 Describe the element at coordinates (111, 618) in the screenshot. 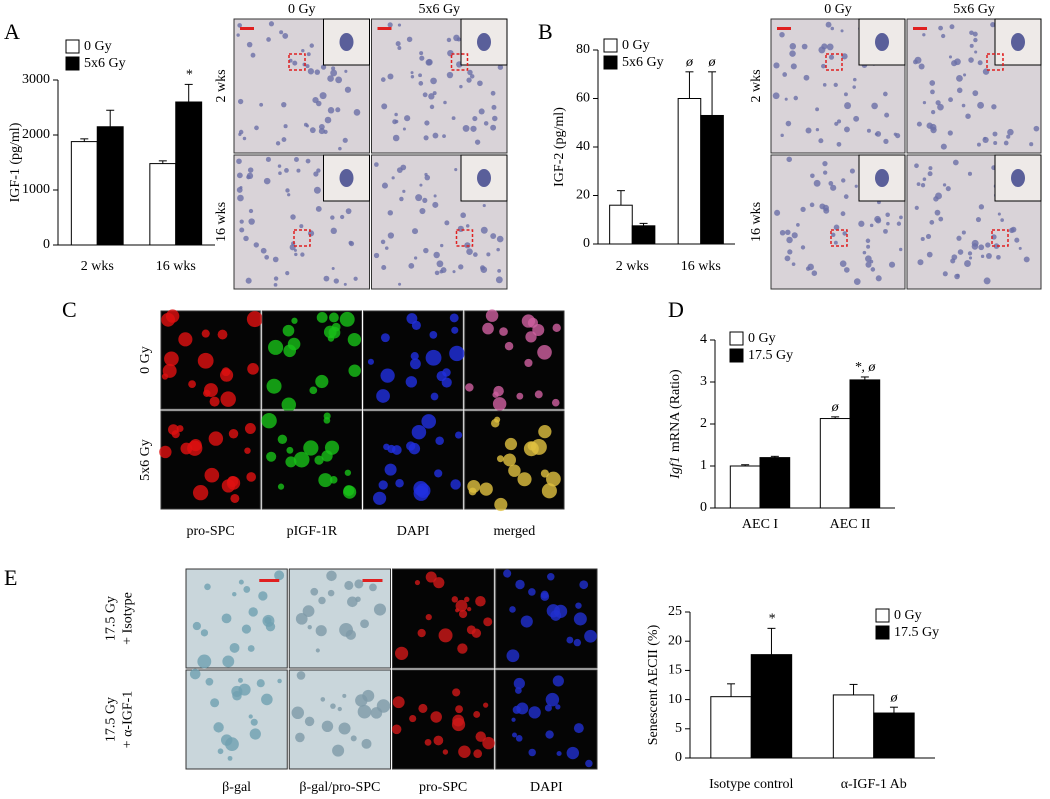

I see `image-row-label: 17.5 Gy` at that location.